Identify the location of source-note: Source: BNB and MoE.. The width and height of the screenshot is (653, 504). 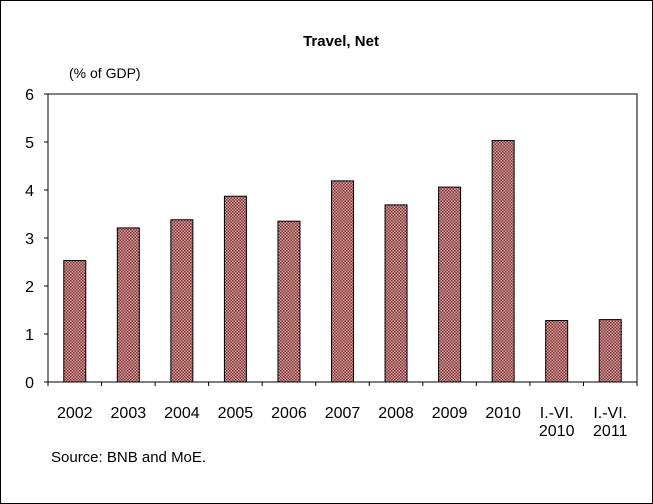
(128, 457).